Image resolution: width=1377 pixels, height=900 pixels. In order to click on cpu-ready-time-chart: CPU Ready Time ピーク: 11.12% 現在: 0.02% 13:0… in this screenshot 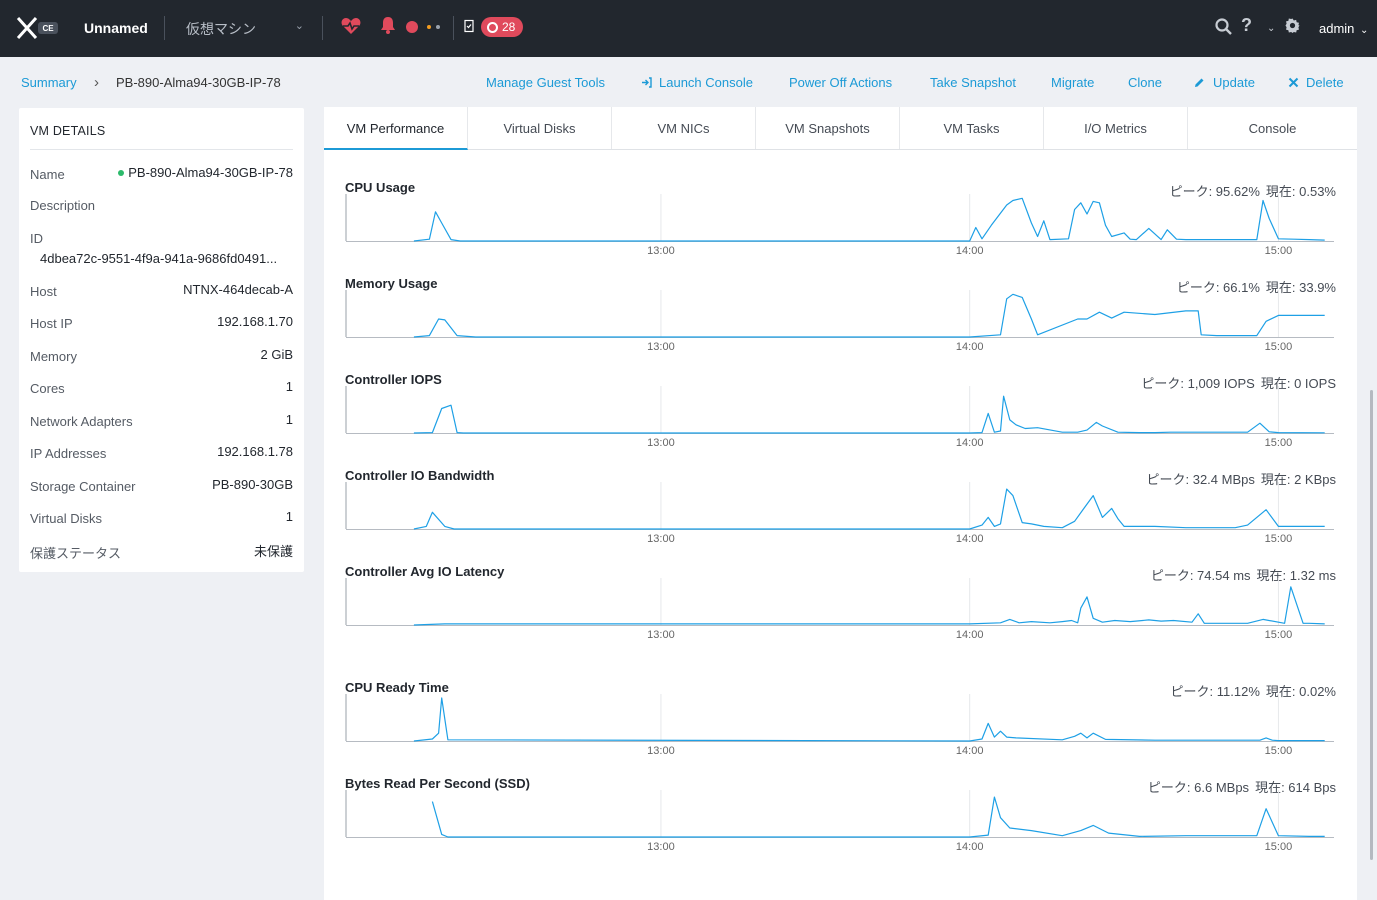, I will do `click(840, 728)`.